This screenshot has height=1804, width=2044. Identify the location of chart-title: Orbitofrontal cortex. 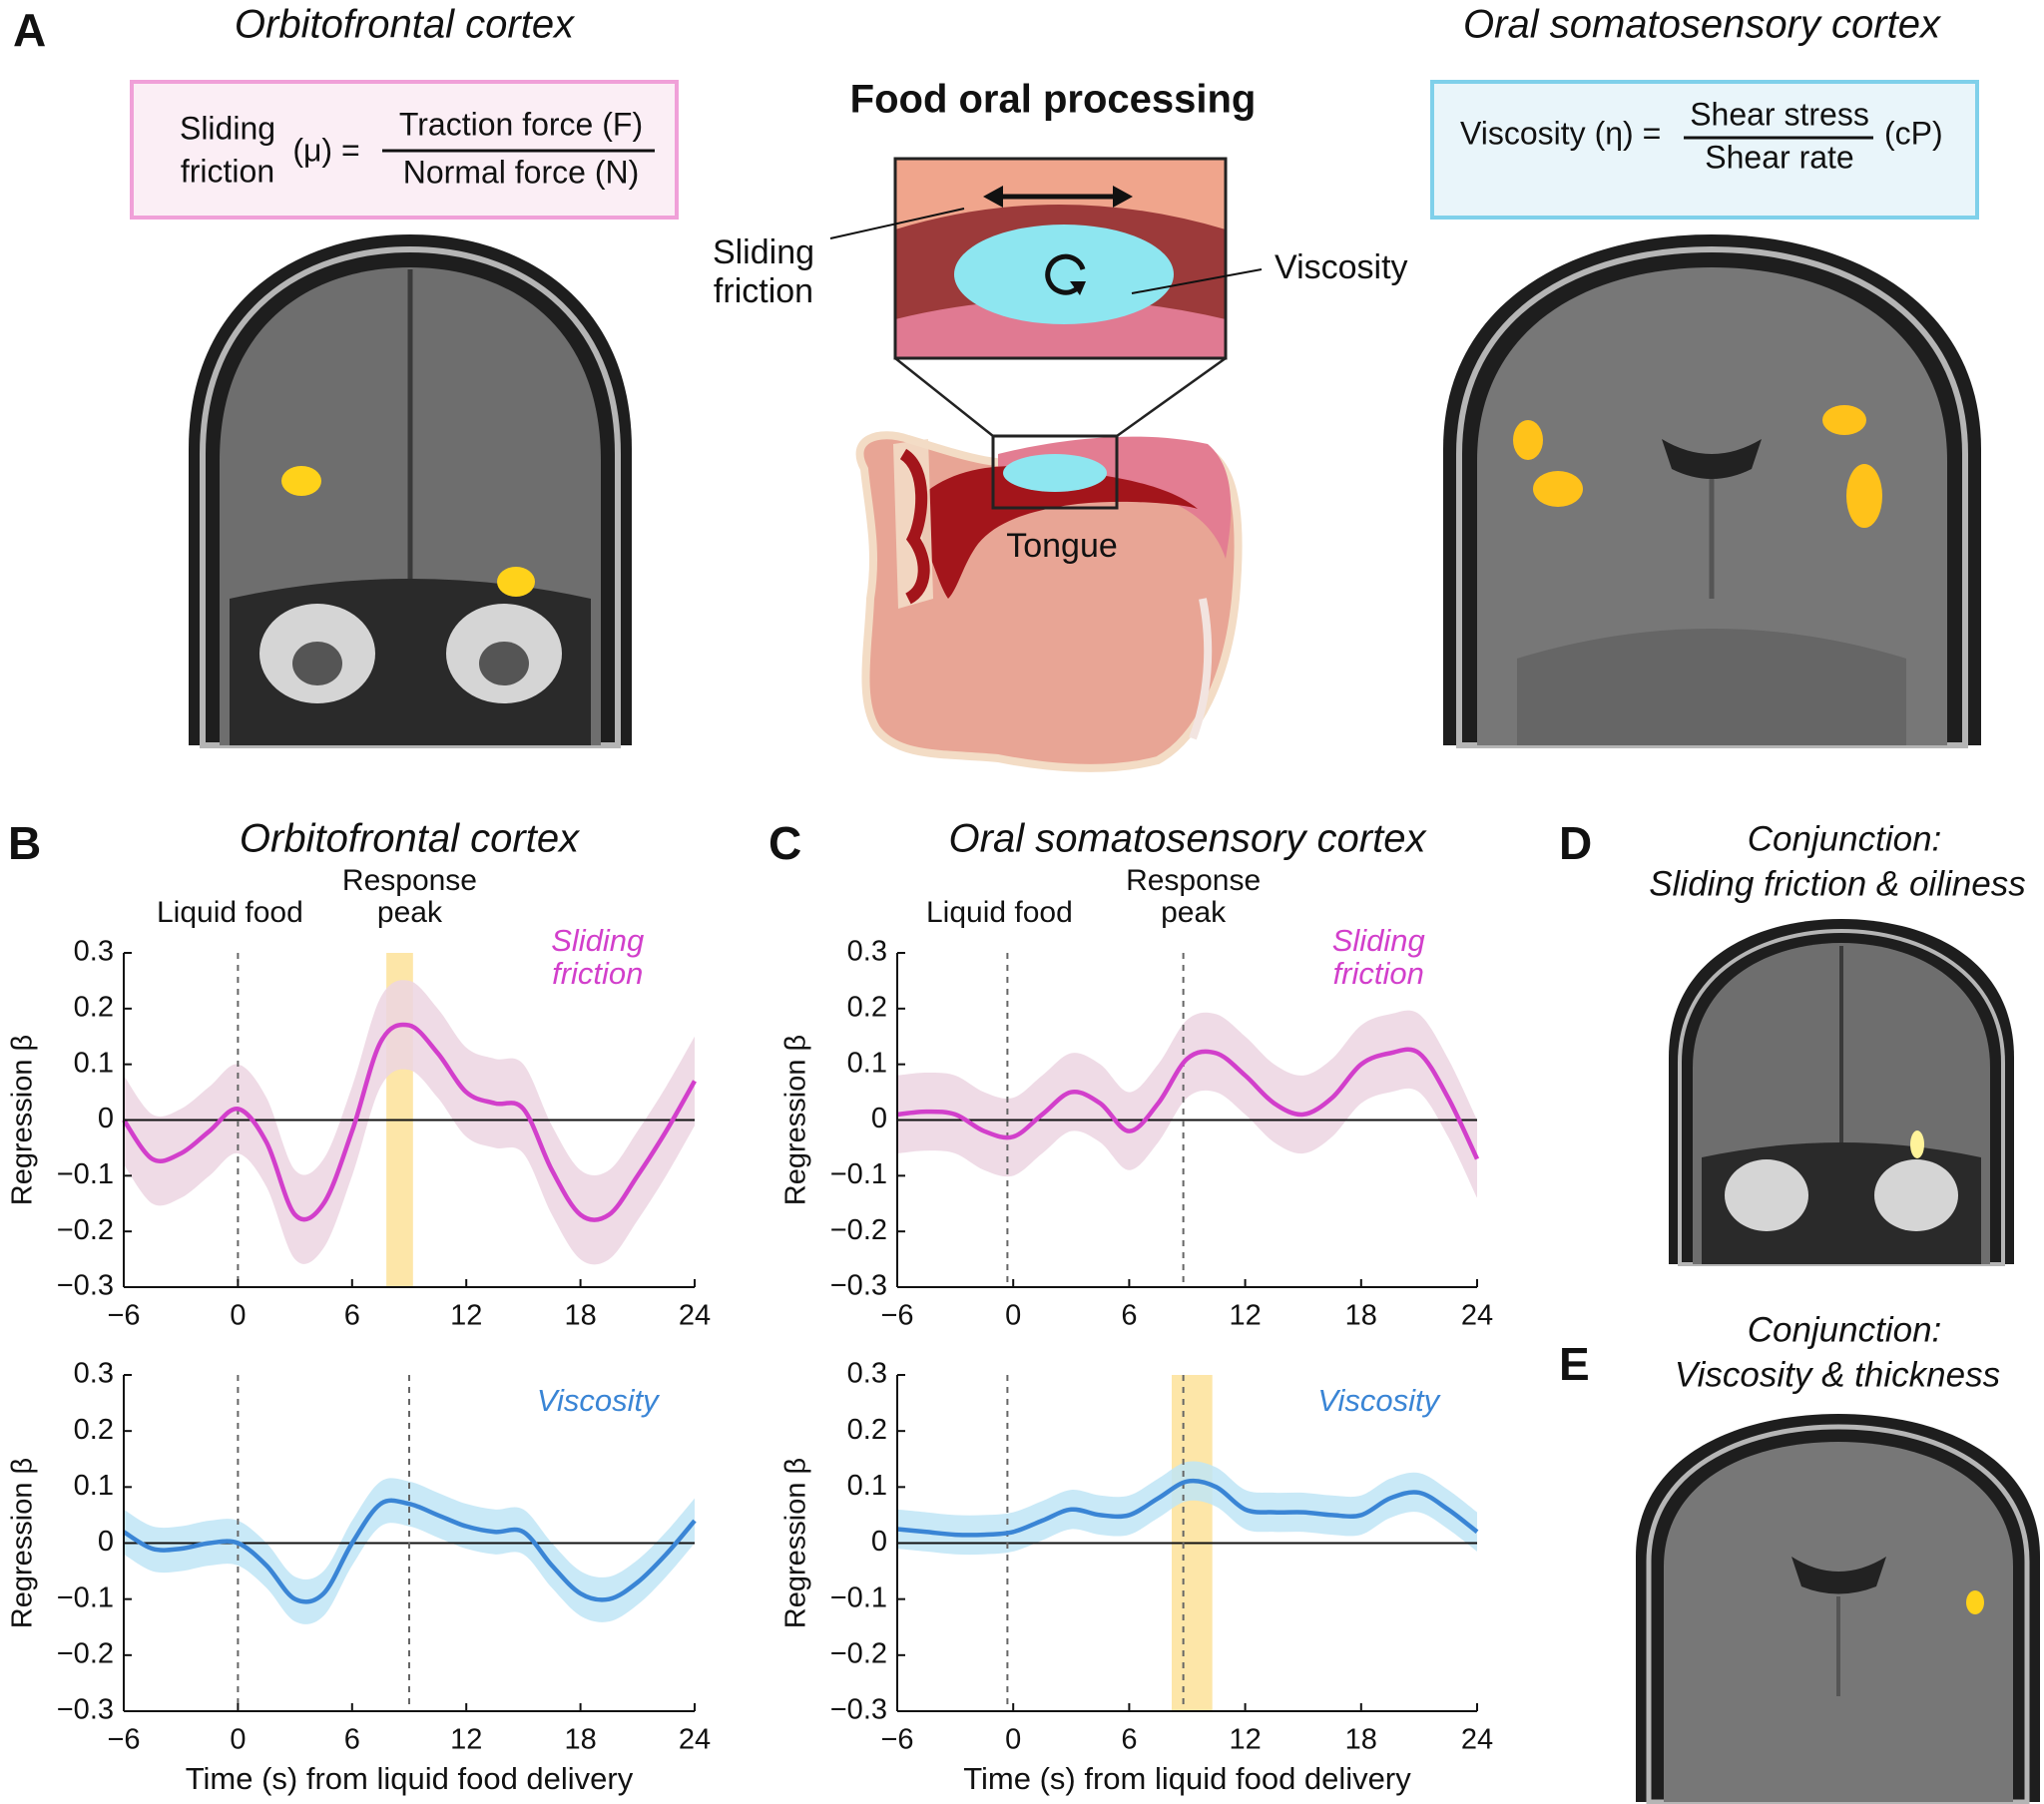
(410, 839).